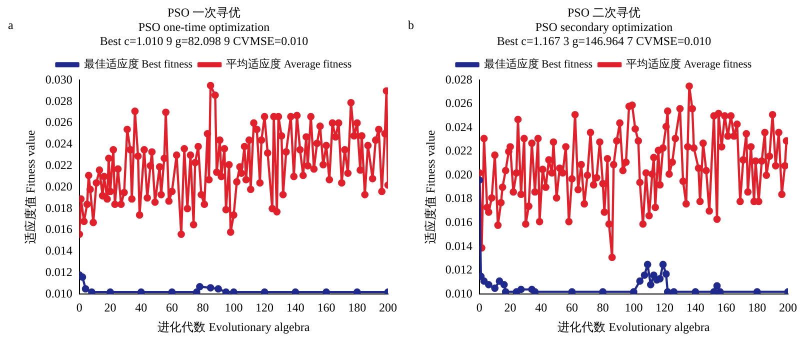 This screenshot has width=800, height=341. What do you see at coordinates (58, 79) in the screenshot?
I see `y-tick-label: 0.030` at bounding box center [58, 79].